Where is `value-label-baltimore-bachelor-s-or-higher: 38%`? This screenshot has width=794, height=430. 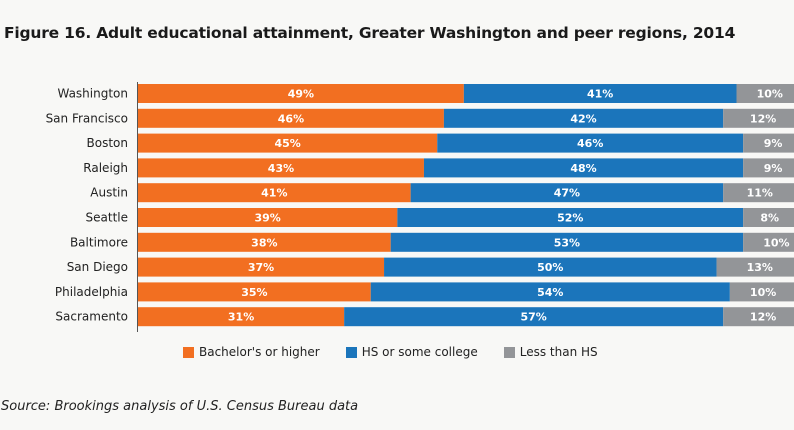 value-label-baltimore-bachelor-s-or-higher: 38% is located at coordinates (264, 242).